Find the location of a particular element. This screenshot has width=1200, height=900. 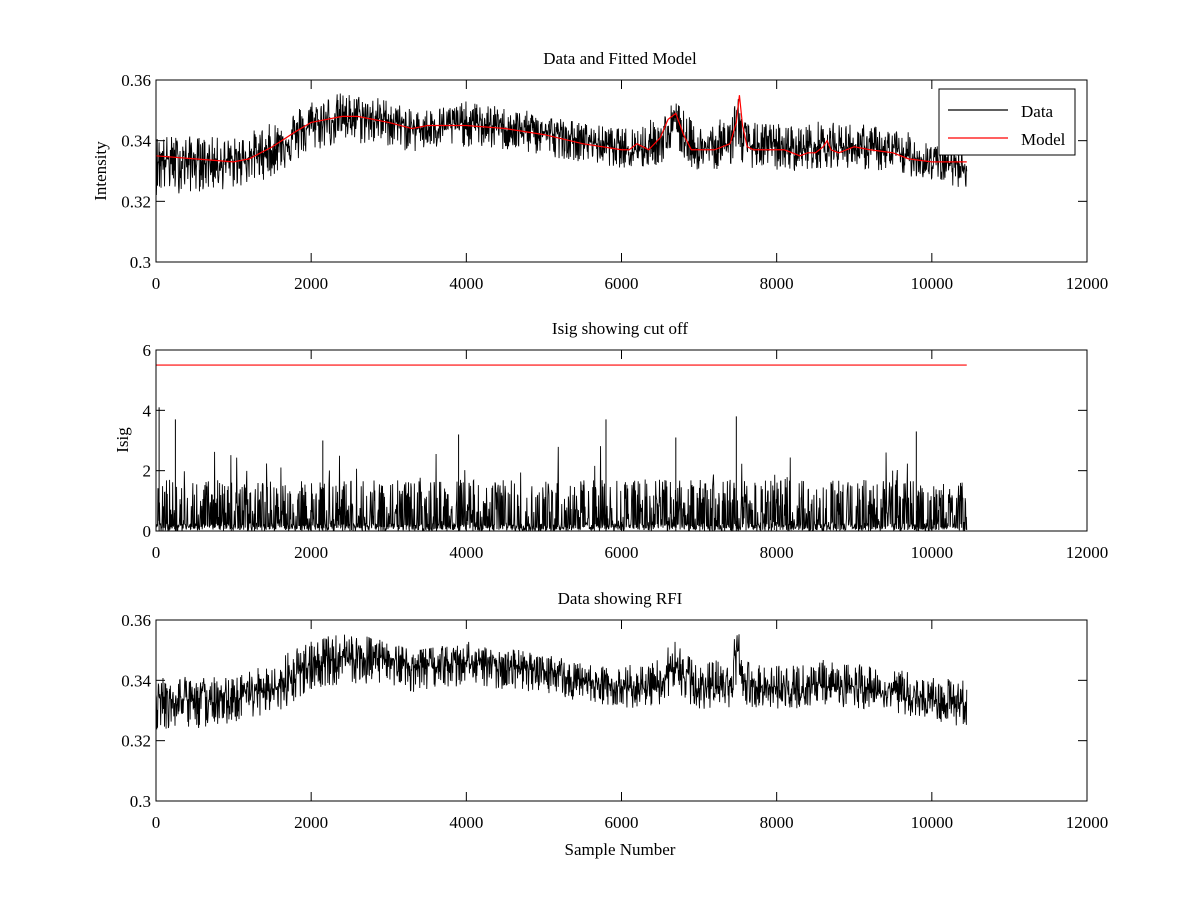

y-tick-label: 4 is located at coordinates (147, 410).